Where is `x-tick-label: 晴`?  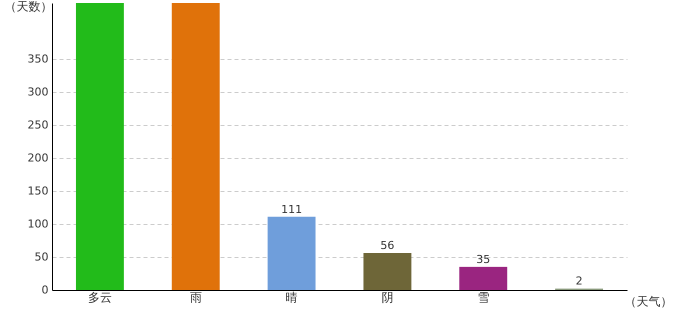
x-tick-label: 晴 is located at coordinates (292, 297).